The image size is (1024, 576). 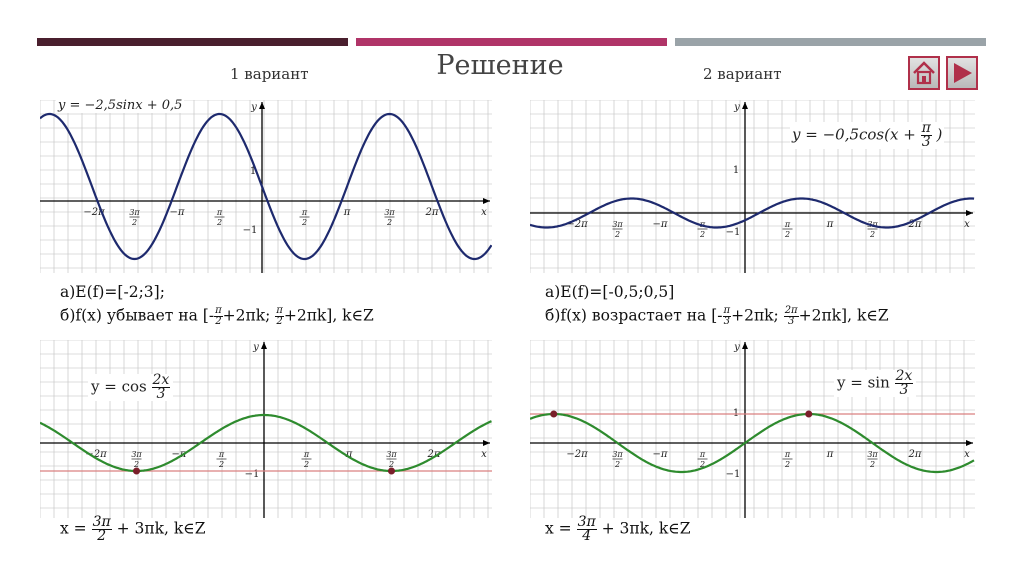 What do you see at coordinates (269, 74) in the screenshot?
I see `variant-1-label: 1 вариант` at bounding box center [269, 74].